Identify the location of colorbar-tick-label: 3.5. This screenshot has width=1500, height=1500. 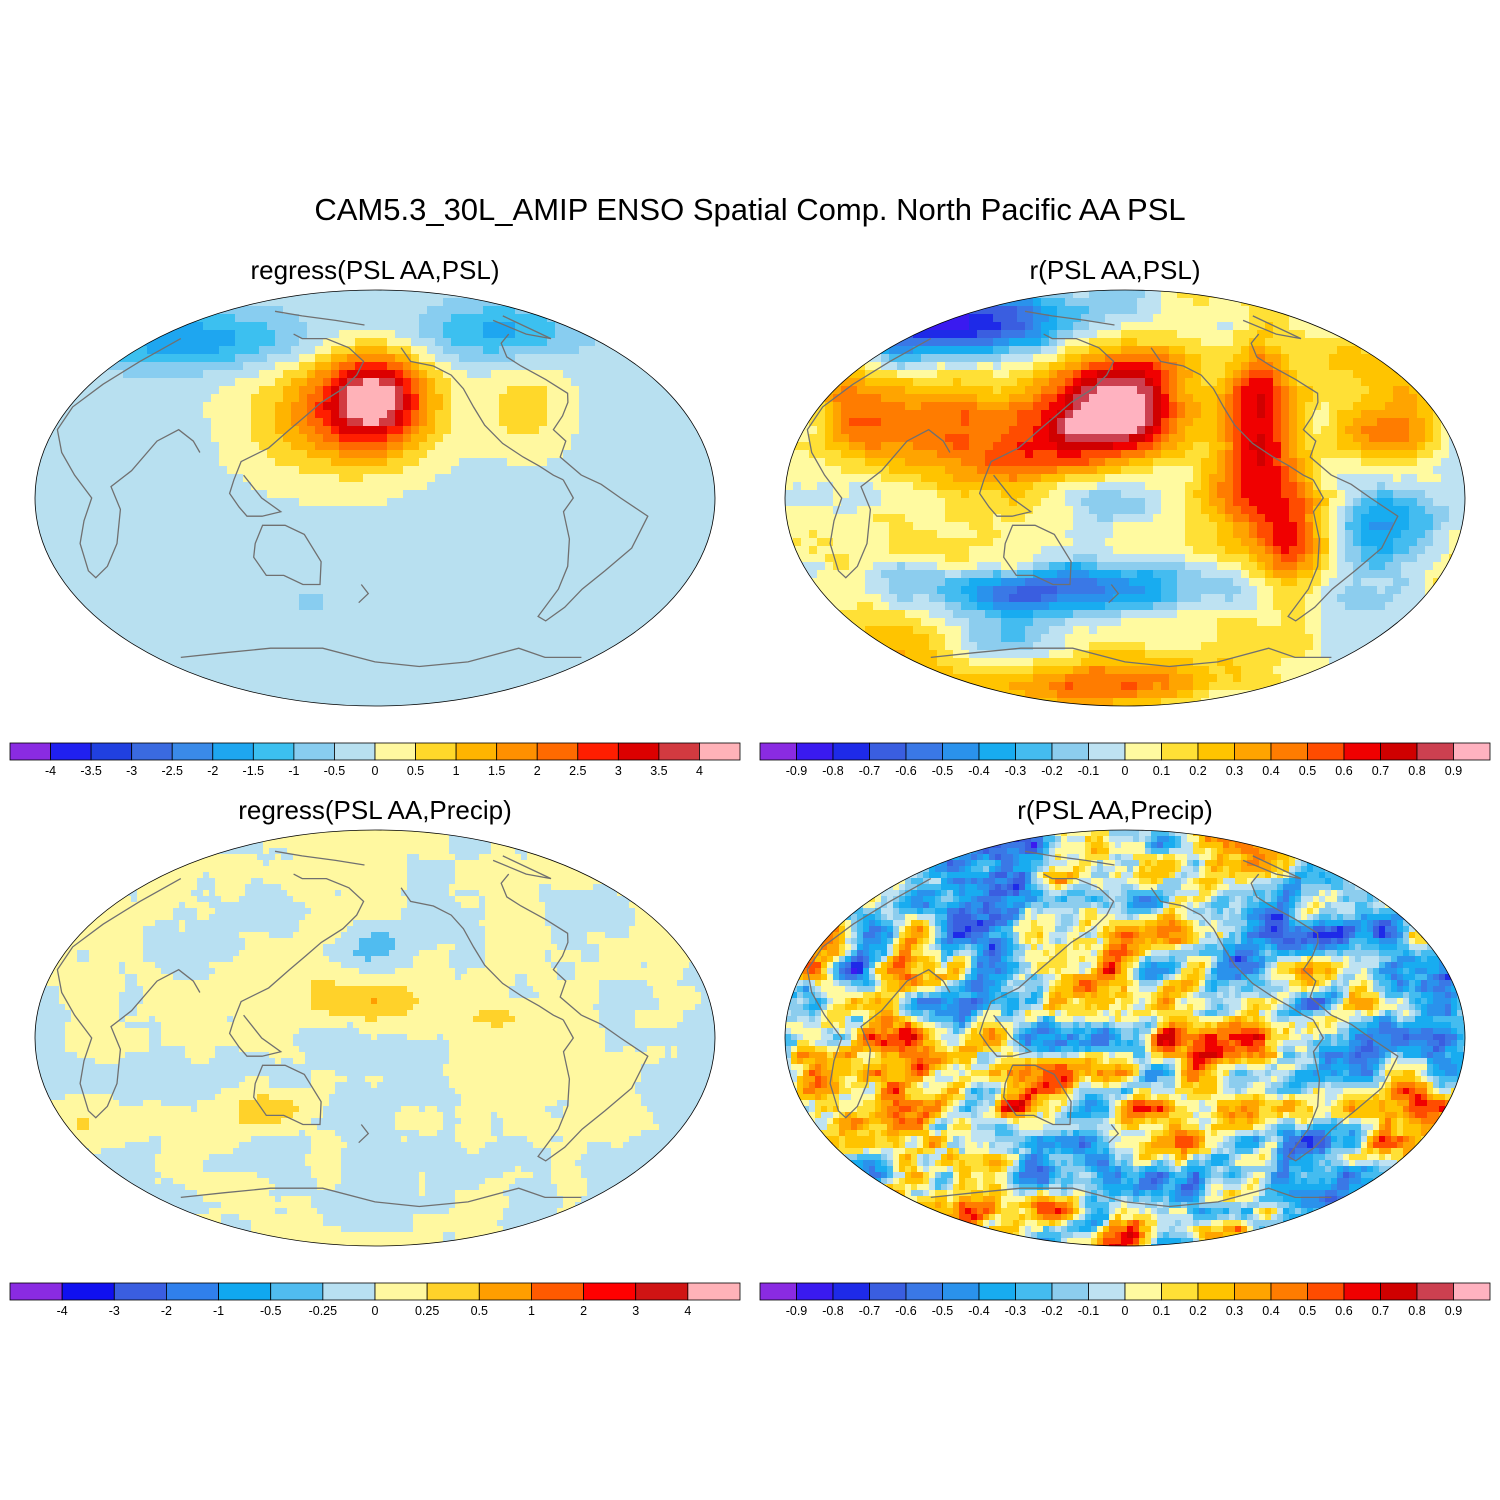
(658, 771).